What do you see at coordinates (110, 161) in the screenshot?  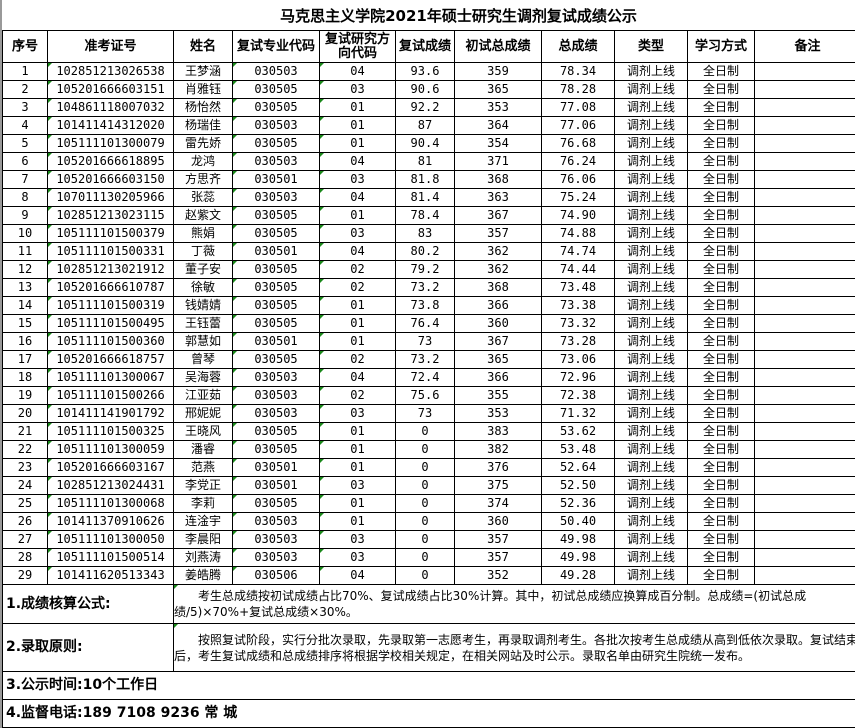 I see `table-cell: 105201666618895` at bounding box center [110, 161].